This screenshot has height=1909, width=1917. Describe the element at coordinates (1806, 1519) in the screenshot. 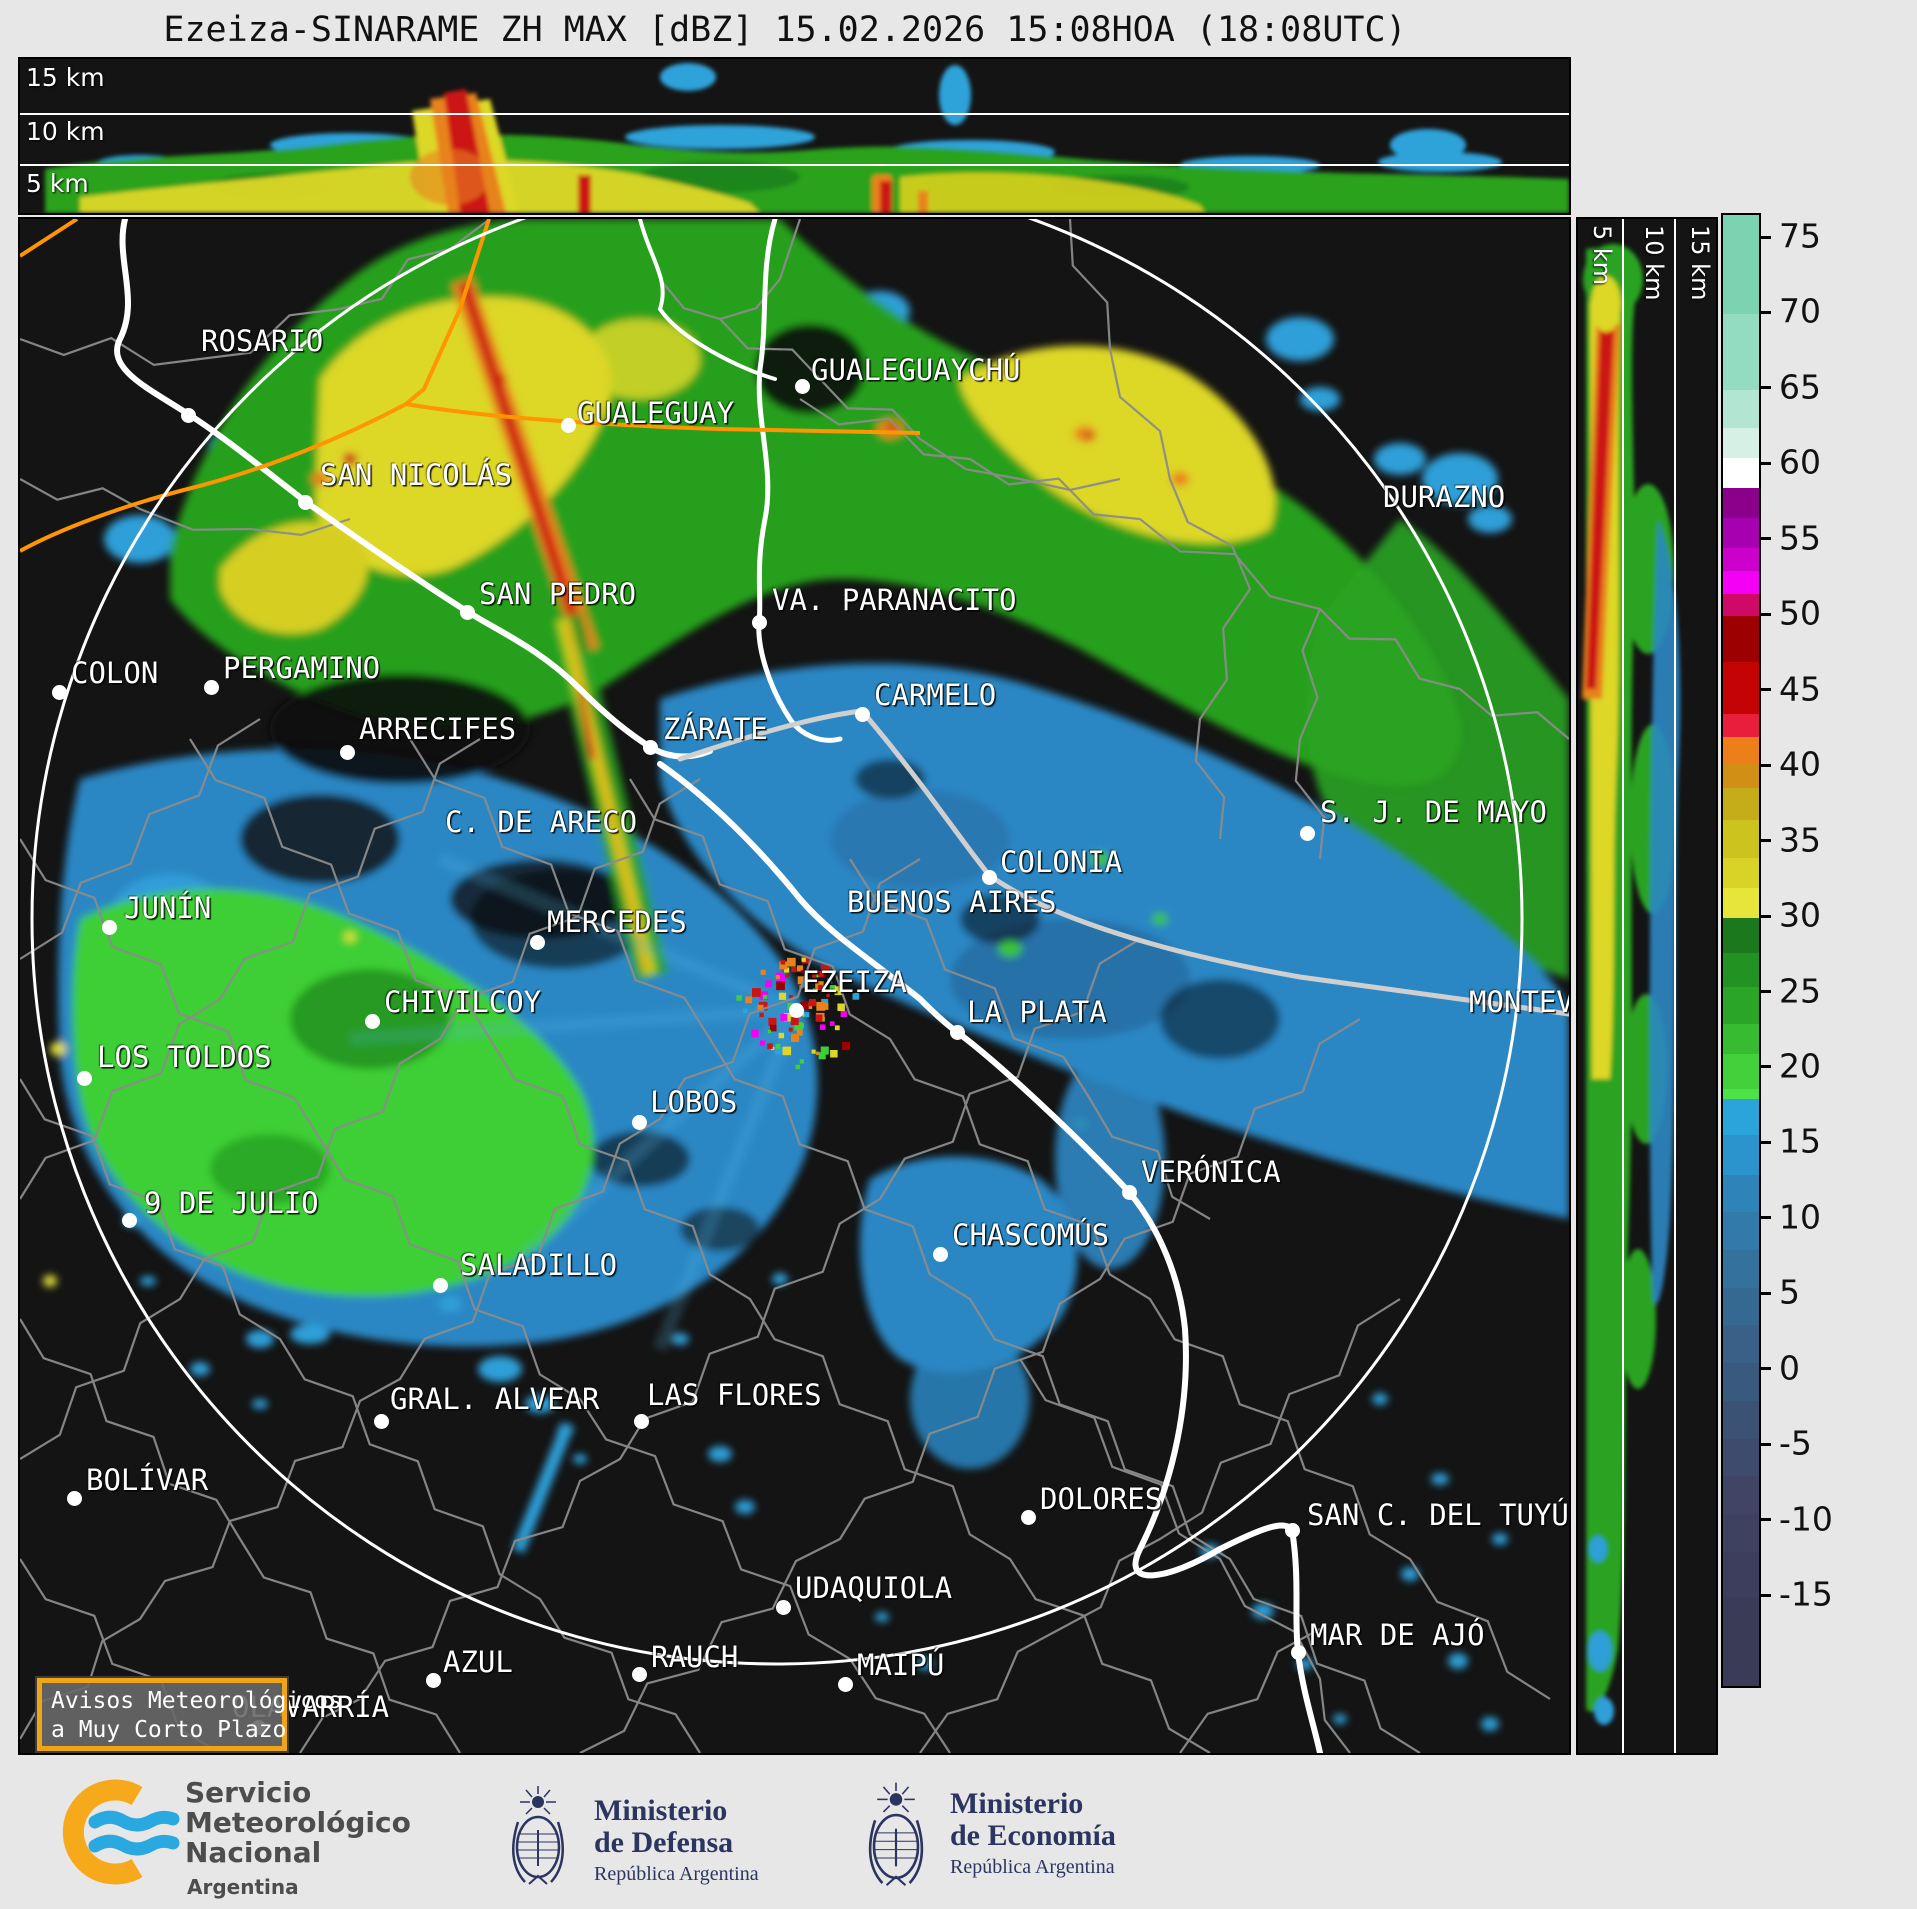

I see `colorbar-tick-label: -10` at that location.